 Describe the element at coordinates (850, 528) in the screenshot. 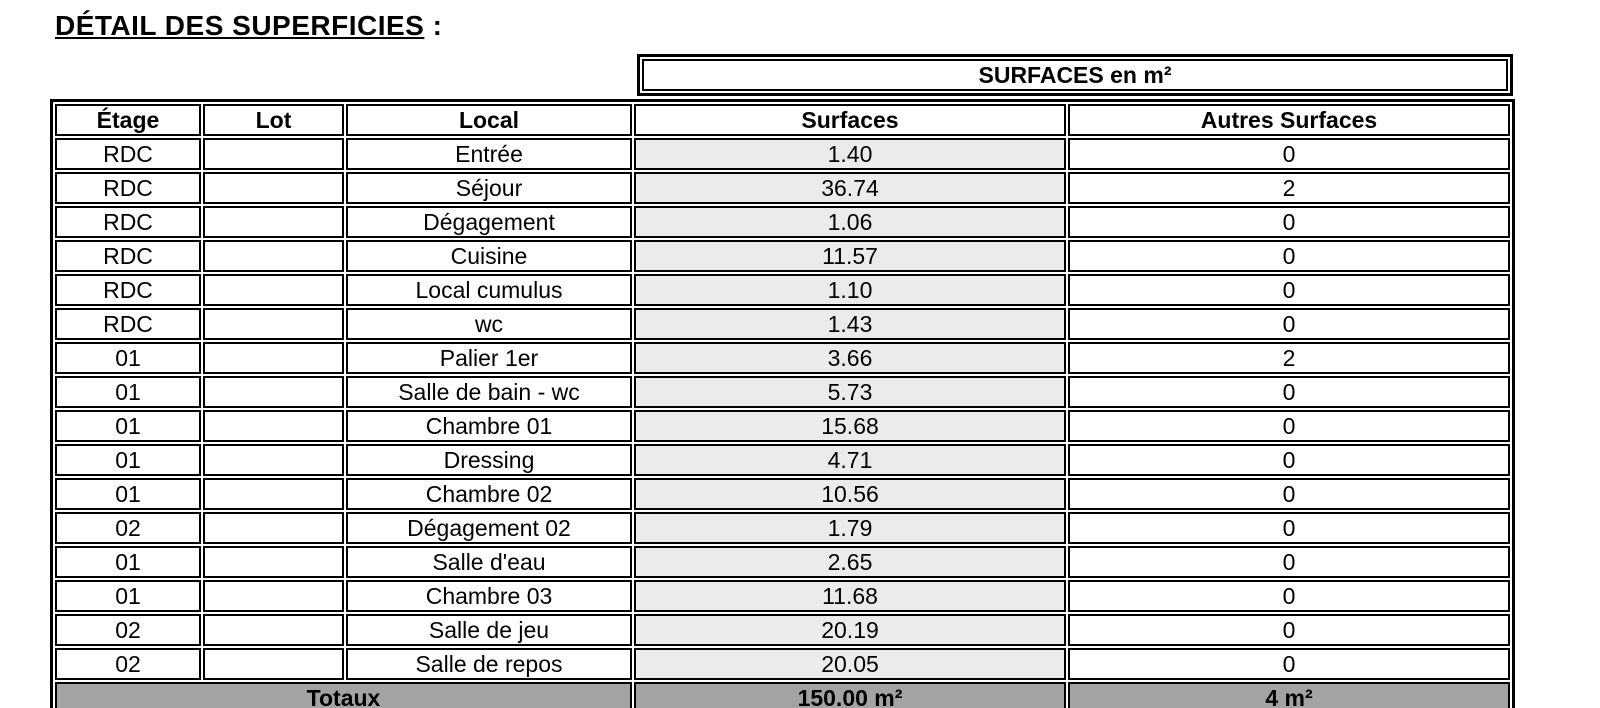

I see `cell-surfaces: 1.79` at that location.